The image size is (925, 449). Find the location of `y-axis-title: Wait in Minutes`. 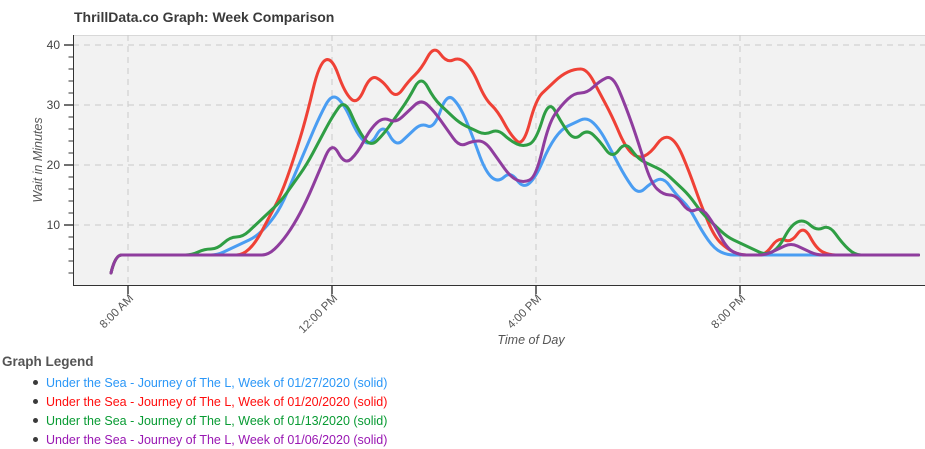

y-axis-title: Wait in Minutes is located at coordinates (38, 159).